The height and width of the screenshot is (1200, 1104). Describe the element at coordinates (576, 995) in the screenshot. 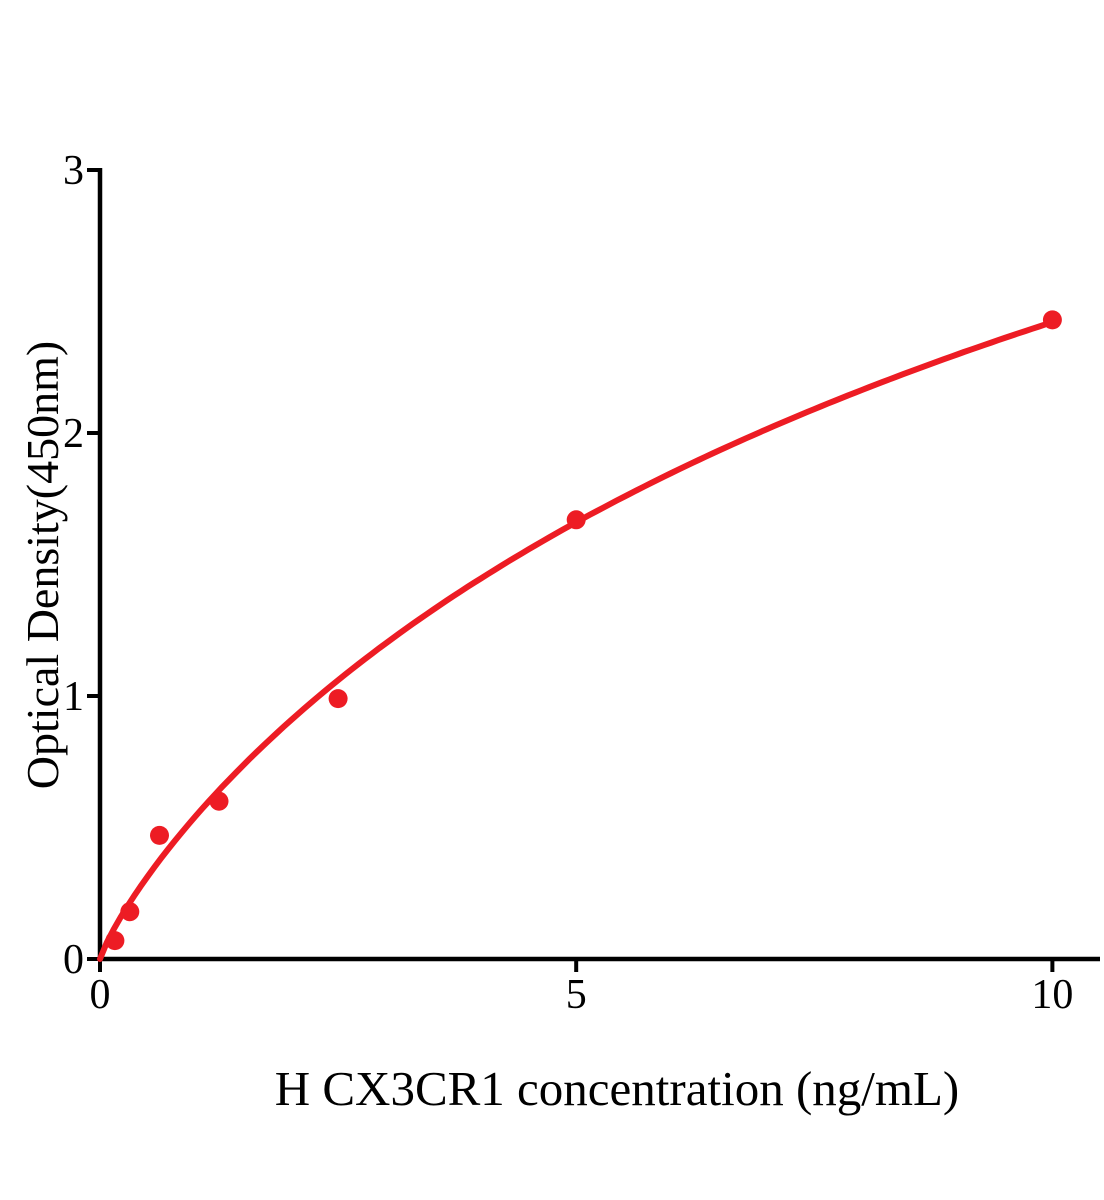

I see `x-tick-label: 5` at that location.